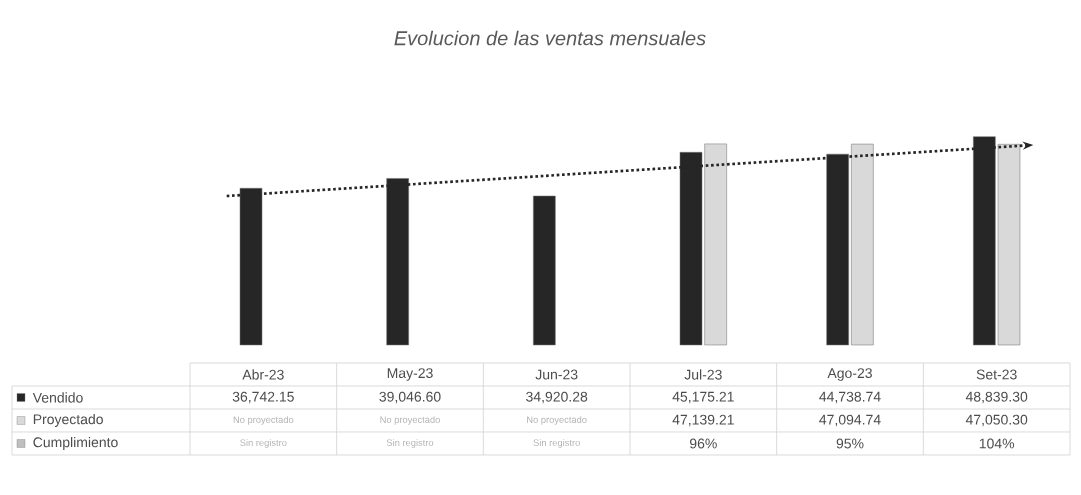 This screenshot has height=495, width=1081. What do you see at coordinates (556, 374) in the screenshot?
I see `x-tick-label: Jun-23` at bounding box center [556, 374].